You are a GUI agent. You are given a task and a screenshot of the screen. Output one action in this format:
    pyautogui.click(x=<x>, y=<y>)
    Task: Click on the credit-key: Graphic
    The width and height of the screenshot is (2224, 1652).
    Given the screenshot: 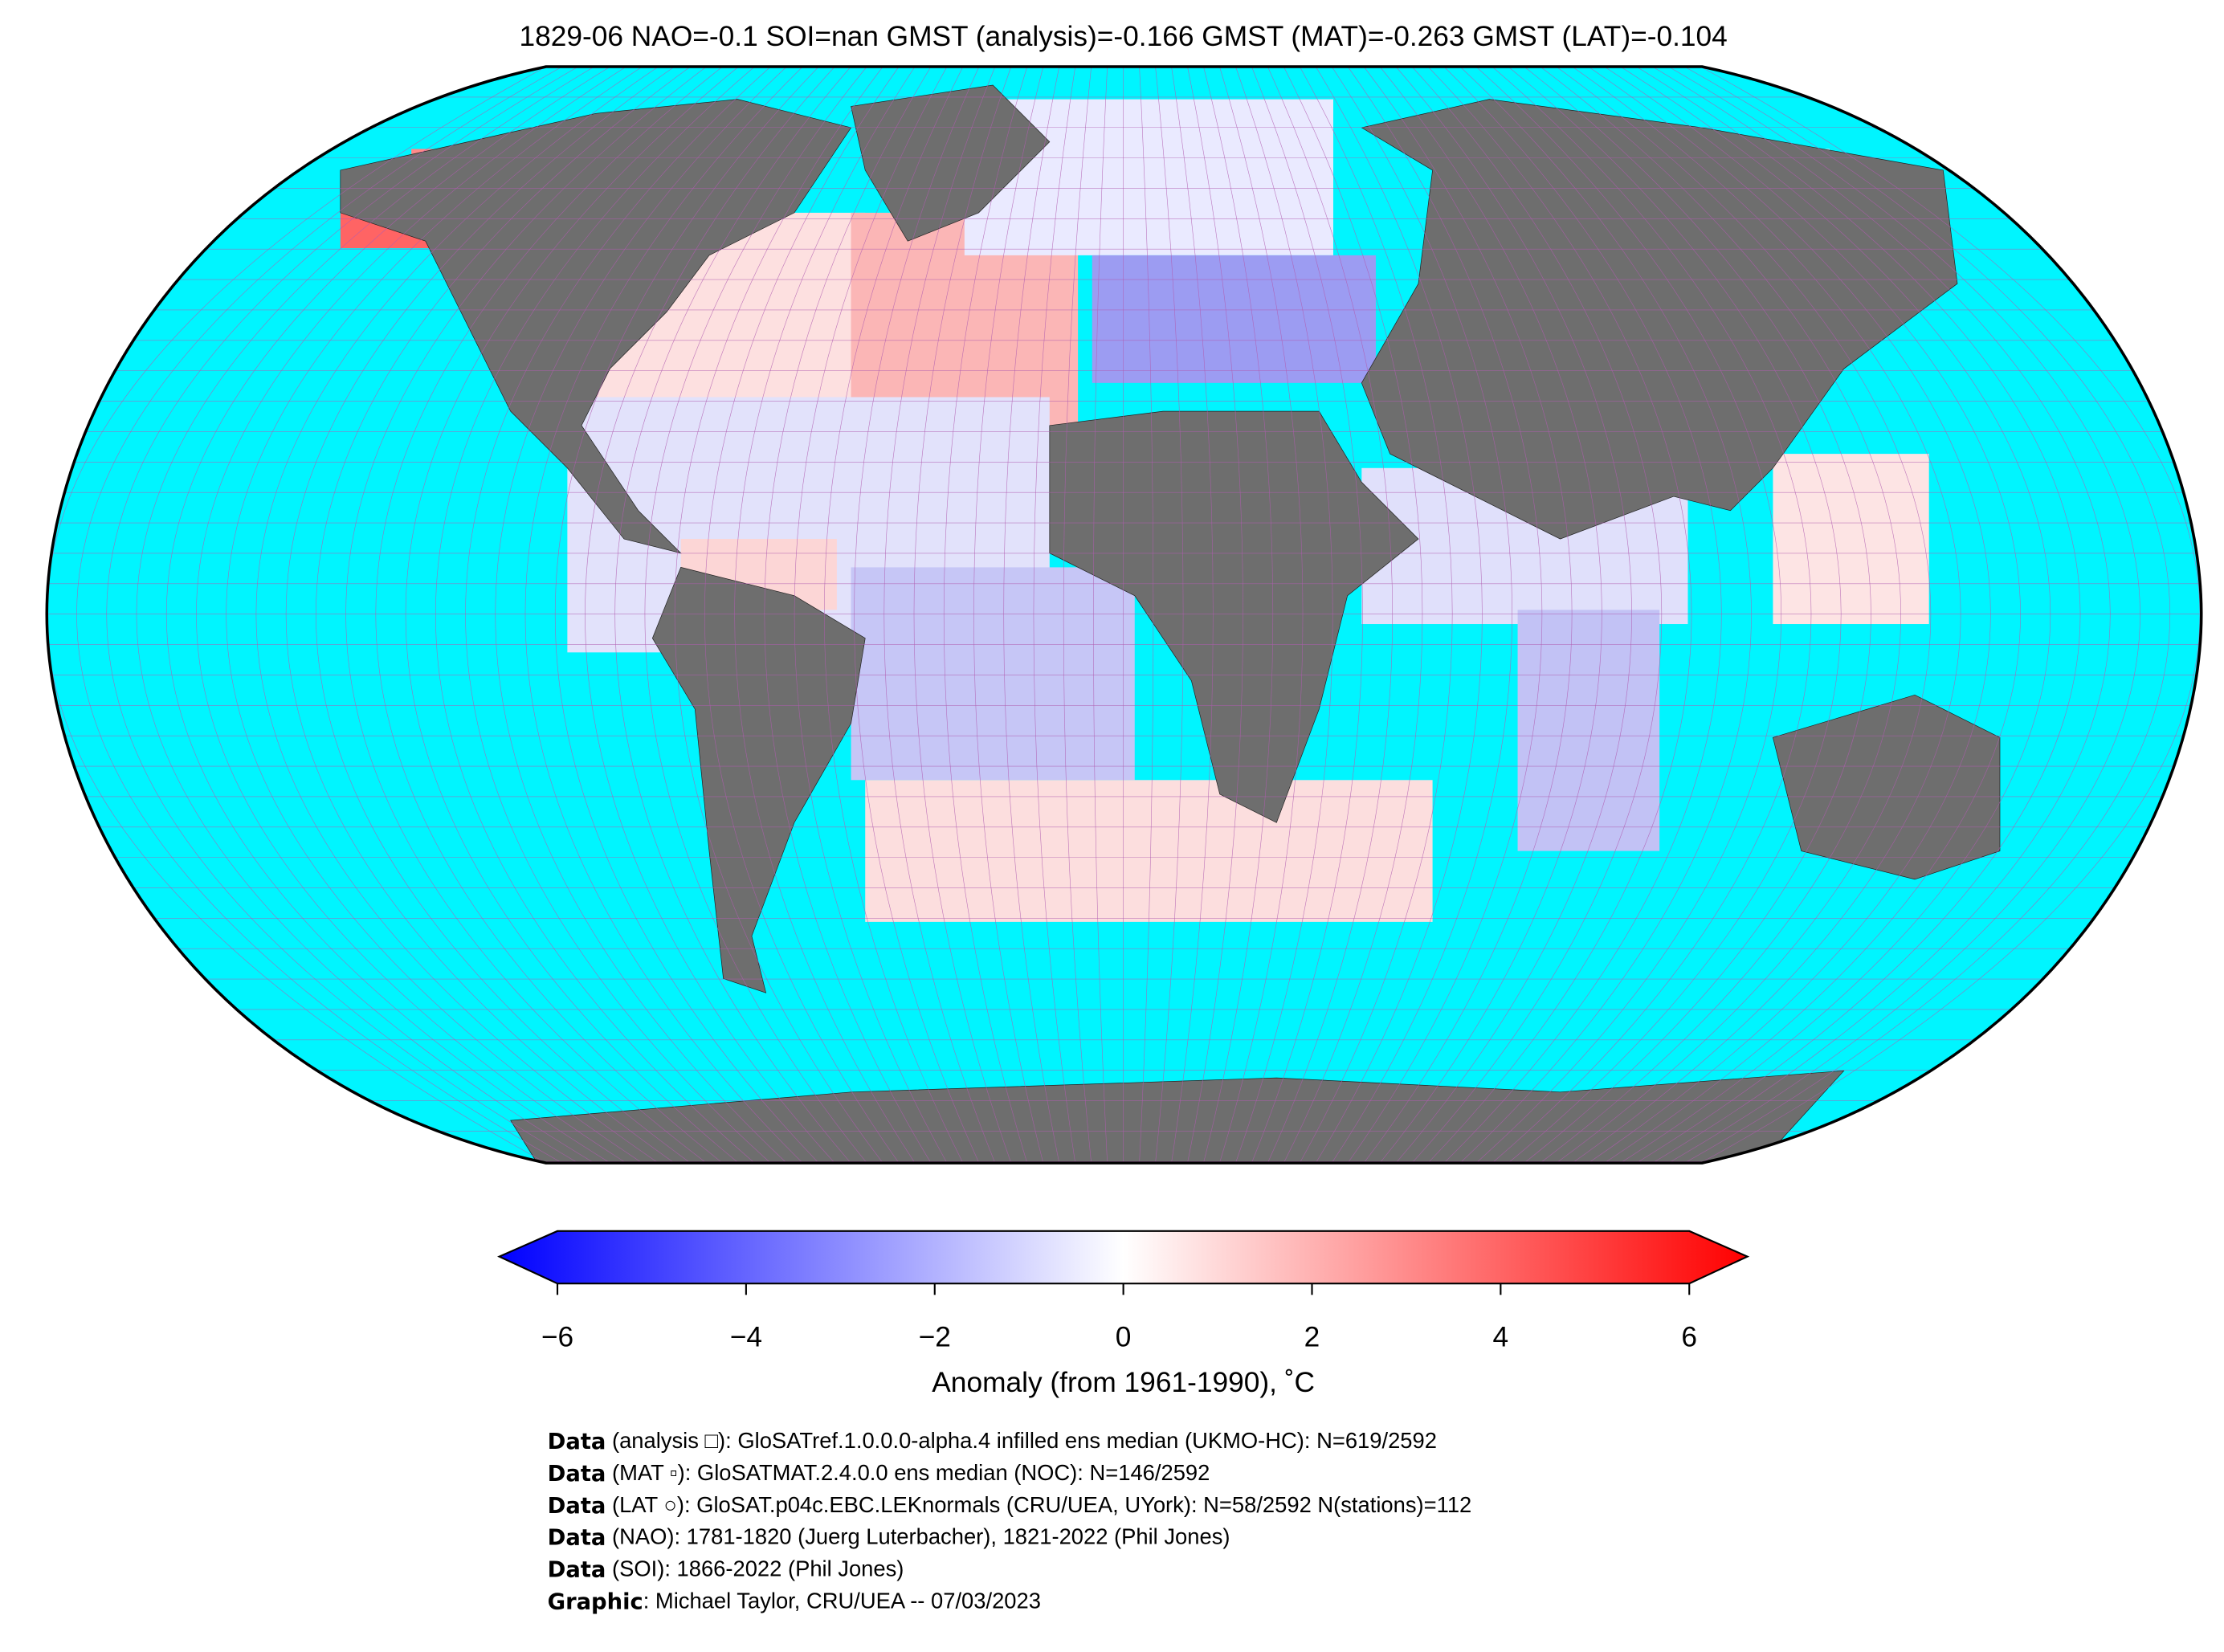 What is the action you would take?
    pyautogui.click(x=595, y=1601)
    